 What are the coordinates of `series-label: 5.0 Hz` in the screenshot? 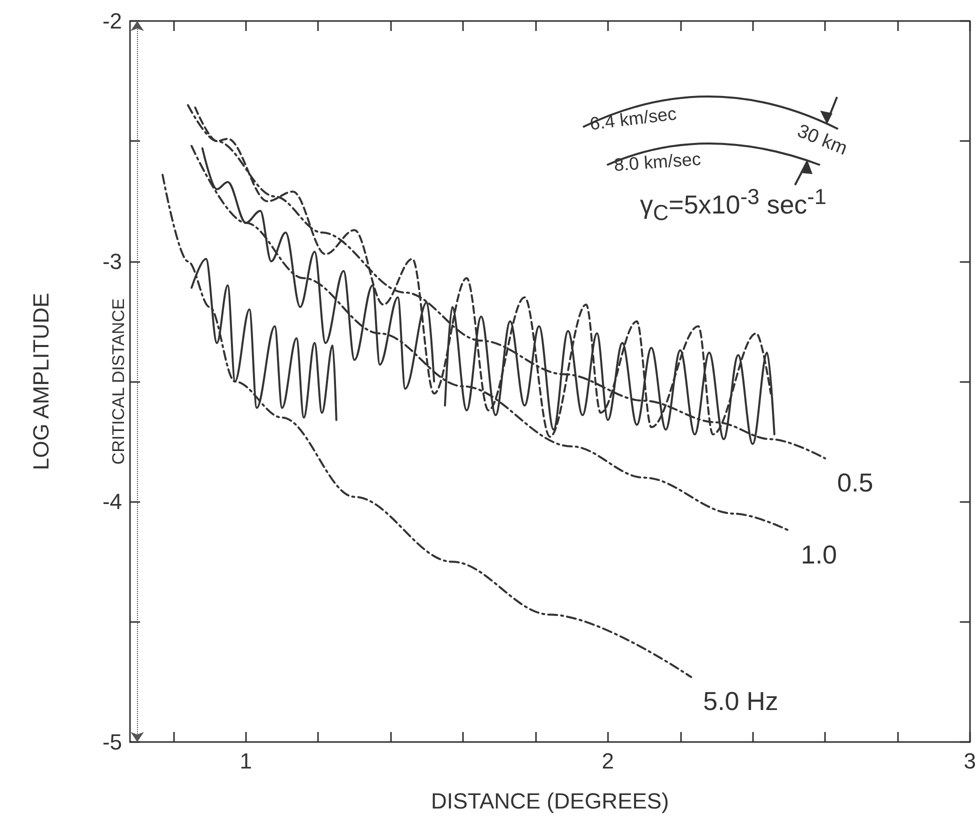 It's located at (740, 701).